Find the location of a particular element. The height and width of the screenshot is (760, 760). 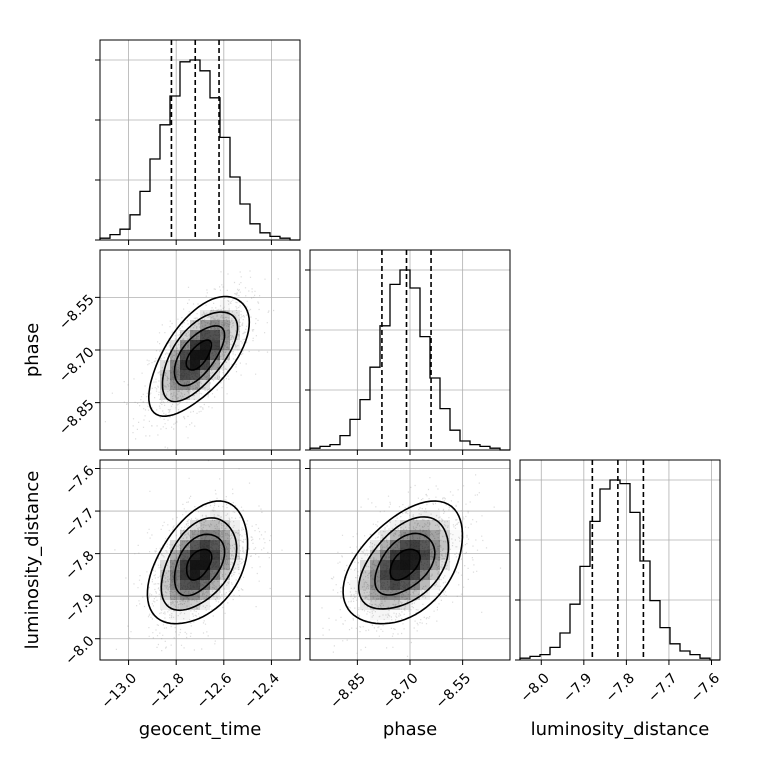

y-axis-label-luminosity_distance: luminosity_distance is located at coordinates (32, 560).